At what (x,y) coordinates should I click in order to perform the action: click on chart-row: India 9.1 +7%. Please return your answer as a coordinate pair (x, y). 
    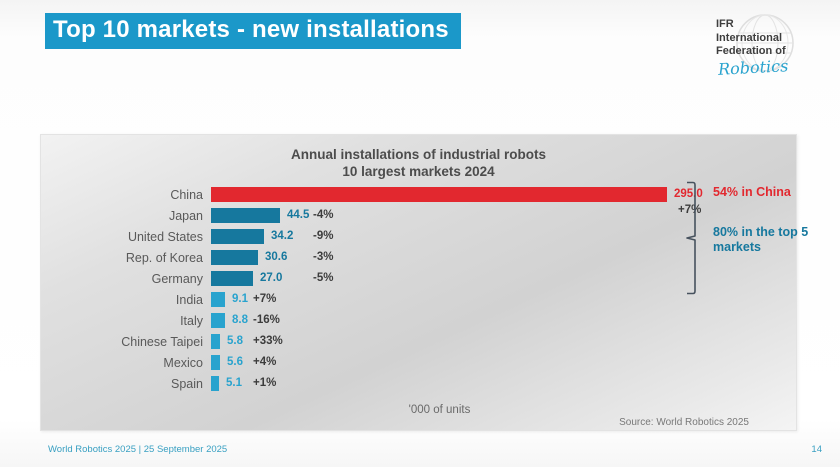
    Looking at the image, I should click on (418, 299).